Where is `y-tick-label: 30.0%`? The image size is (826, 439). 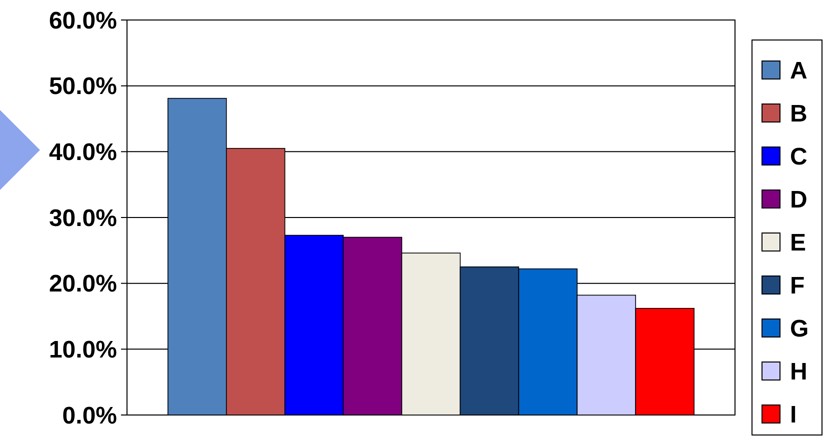 y-tick-label: 30.0% is located at coordinates (82, 218).